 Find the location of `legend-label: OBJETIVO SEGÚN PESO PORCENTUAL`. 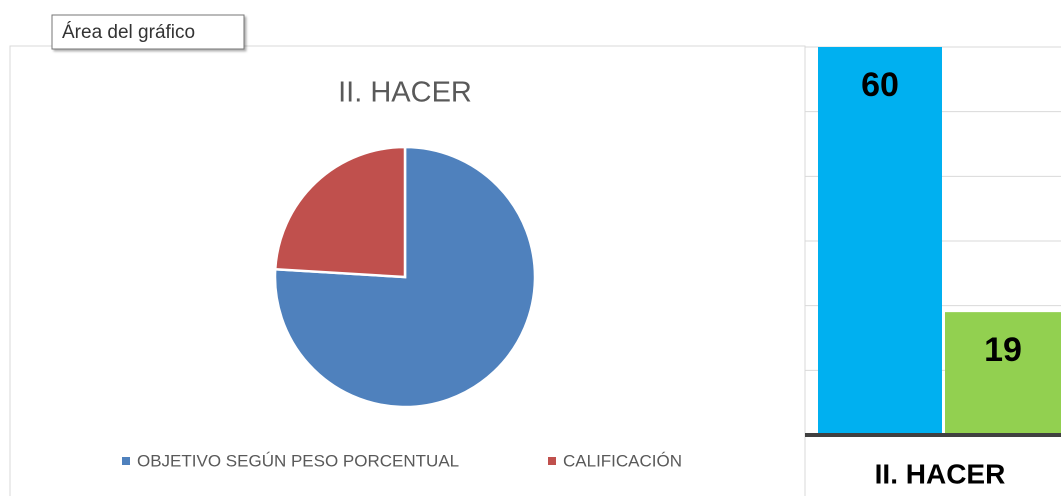

legend-label: OBJETIVO SEGÚN PESO PORCENTUAL is located at coordinates (298, 460).